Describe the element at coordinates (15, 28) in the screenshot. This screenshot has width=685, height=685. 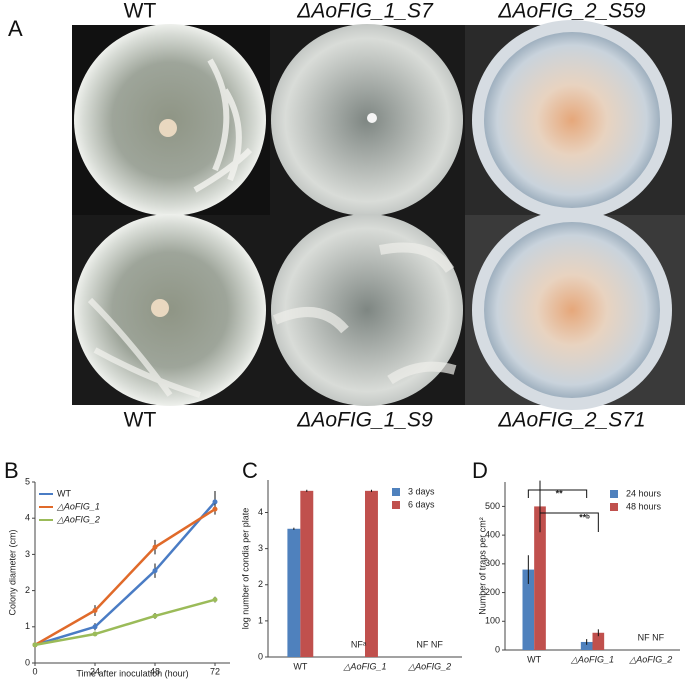
I see `panel-label: A` at that location.